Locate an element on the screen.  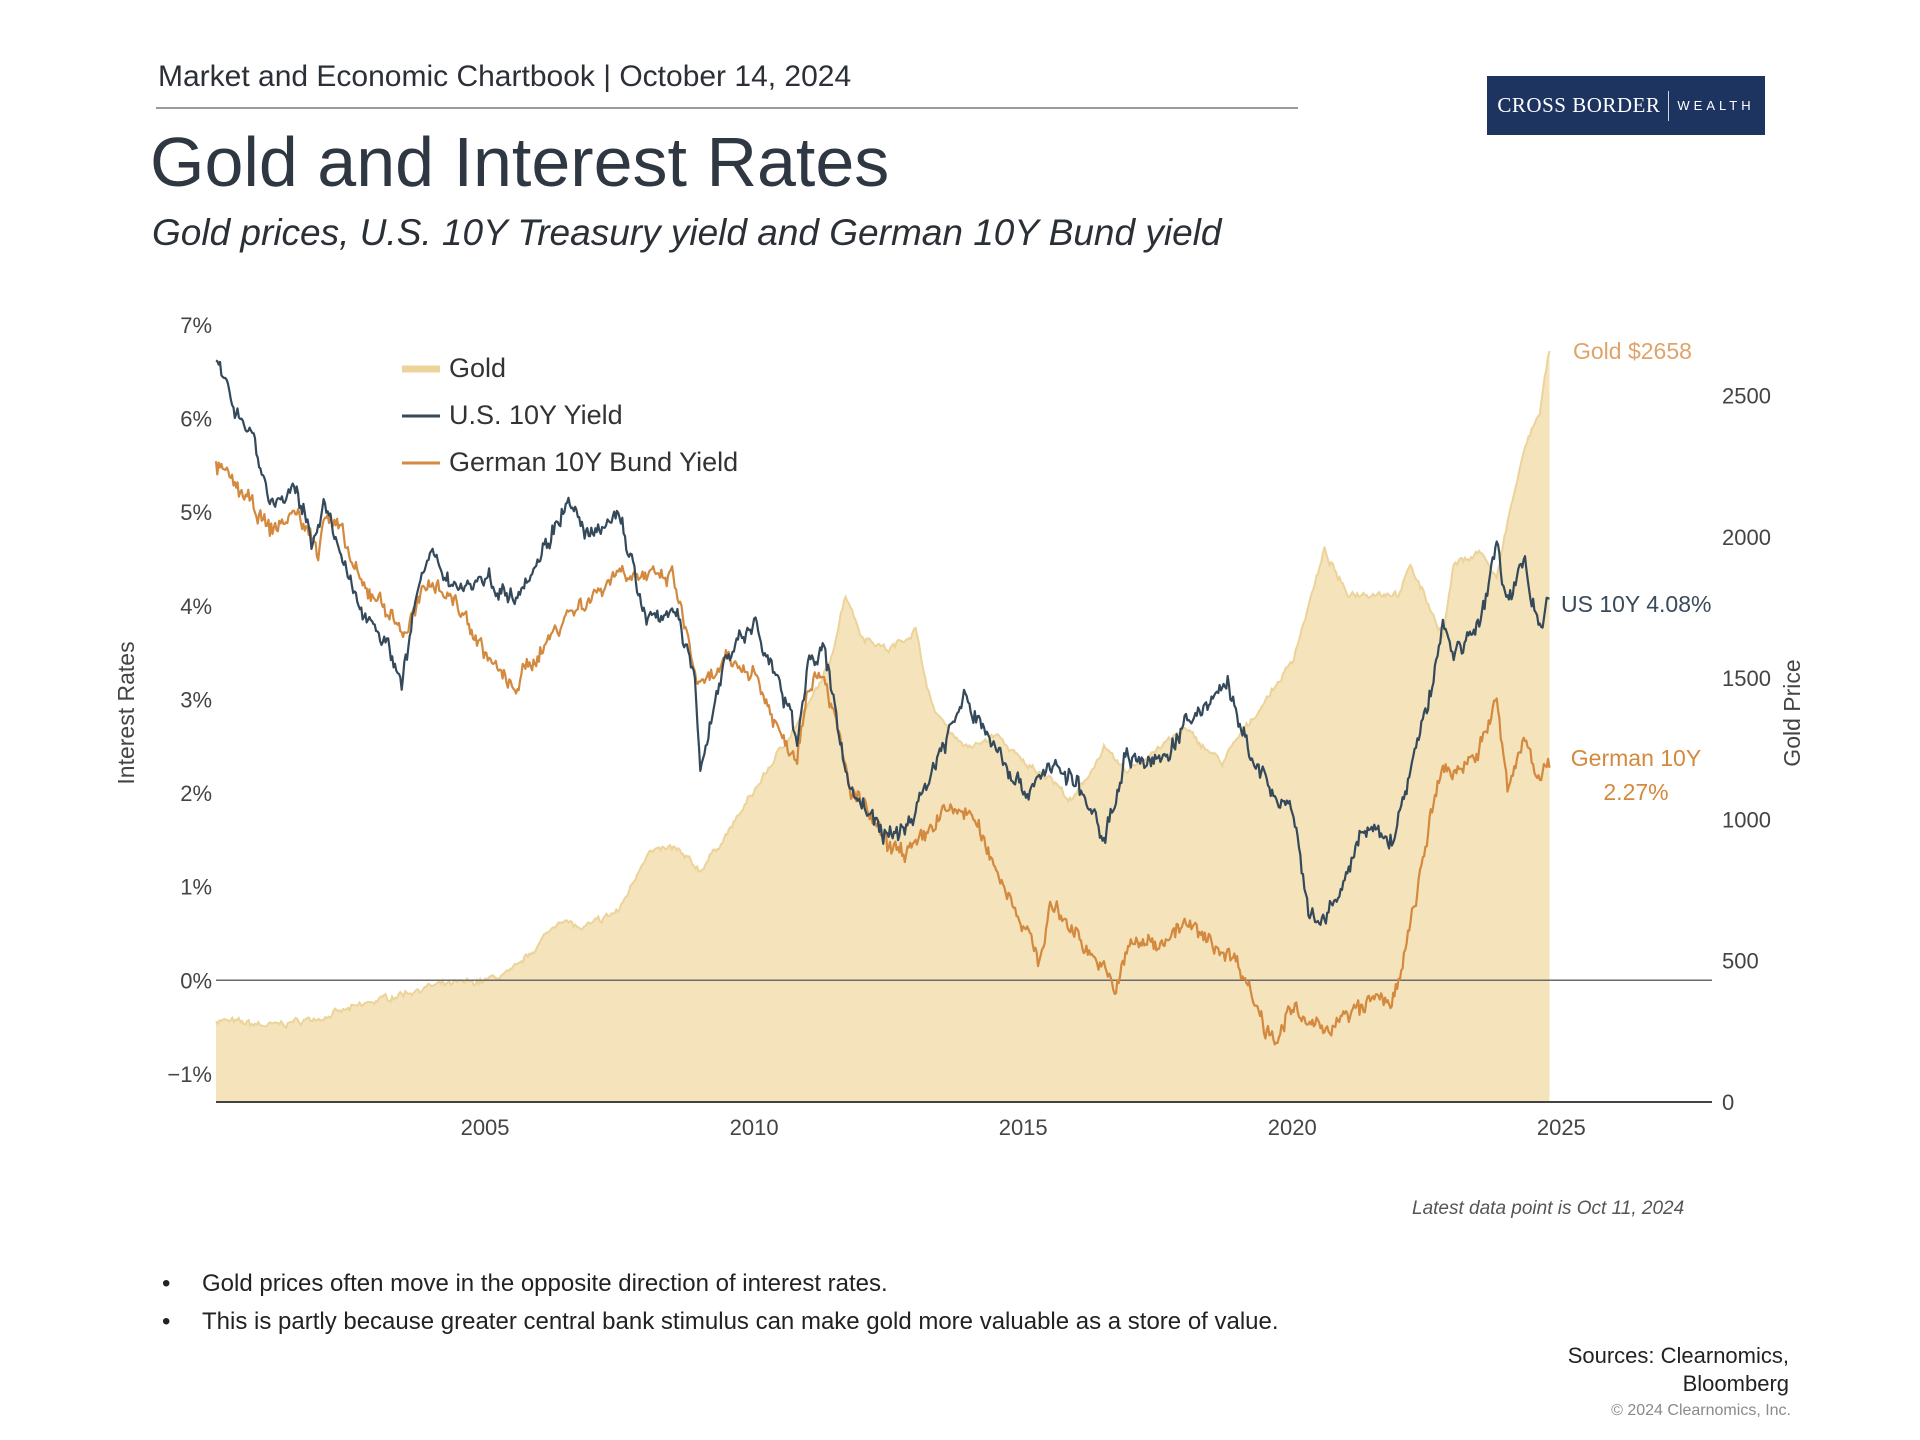
german-end-value: 2.27% is located at coordinates (1635, 792).